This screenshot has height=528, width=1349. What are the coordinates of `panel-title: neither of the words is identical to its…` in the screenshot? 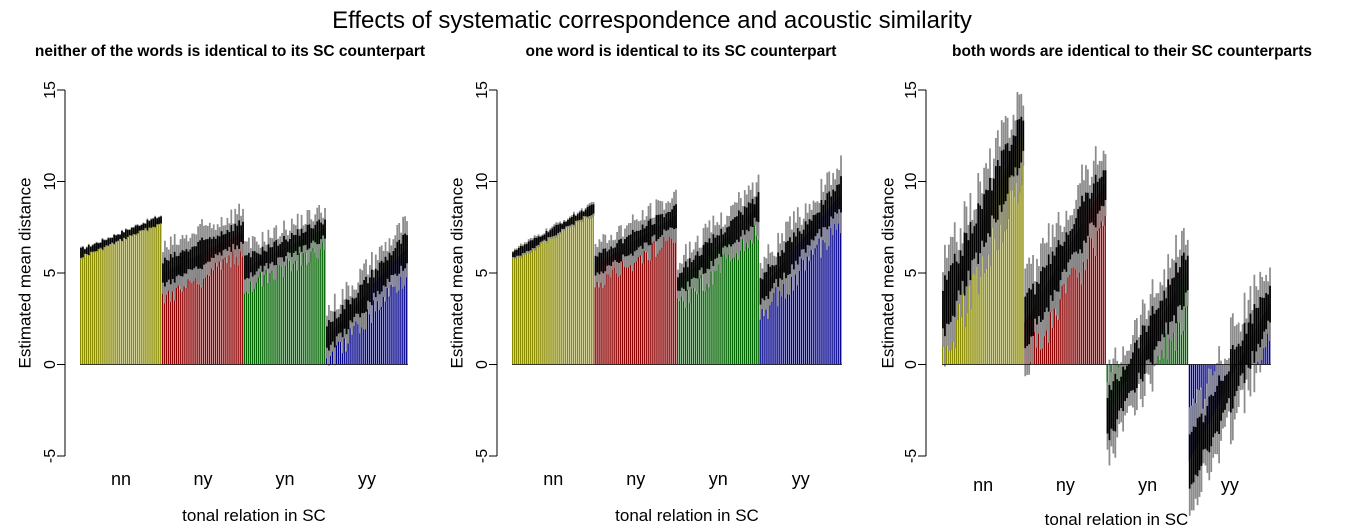 It's located at (230, 51).